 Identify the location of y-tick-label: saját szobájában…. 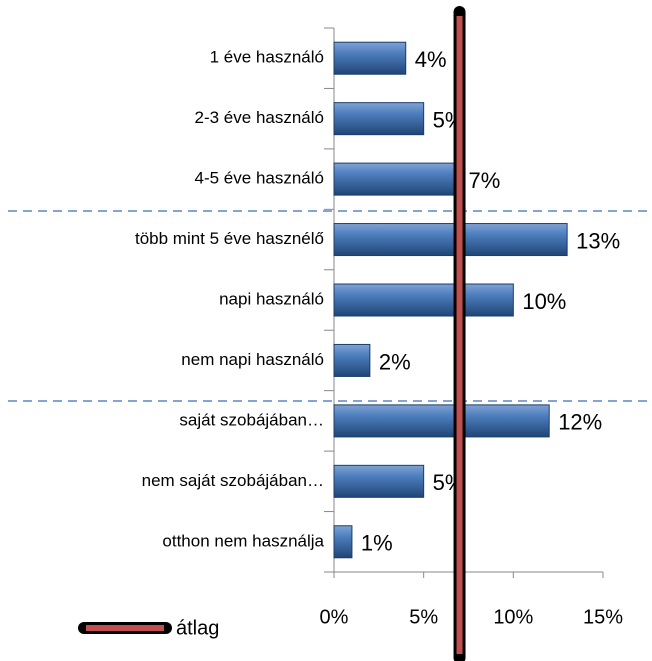
(251, 419).